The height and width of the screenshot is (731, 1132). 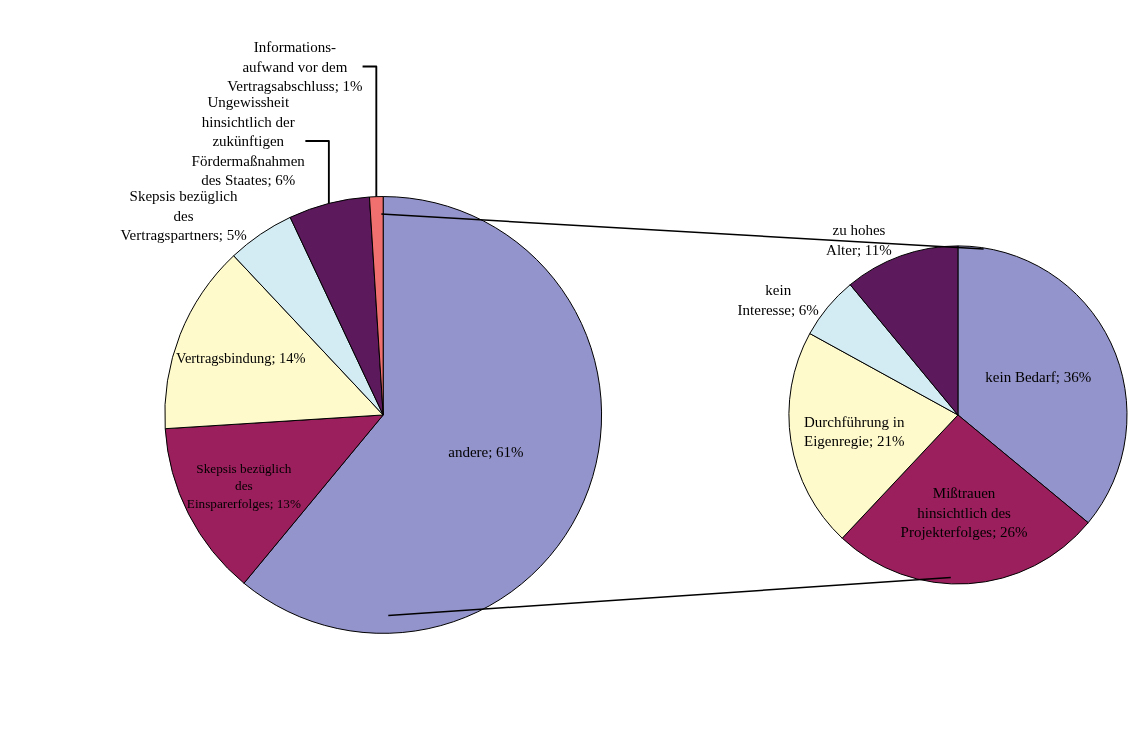 I want to click on slice-label: Ungewissheit hinsichtlich der zukünftigen Fördermaßnahmen des Staates; 6%, so click(x=248, y=141).